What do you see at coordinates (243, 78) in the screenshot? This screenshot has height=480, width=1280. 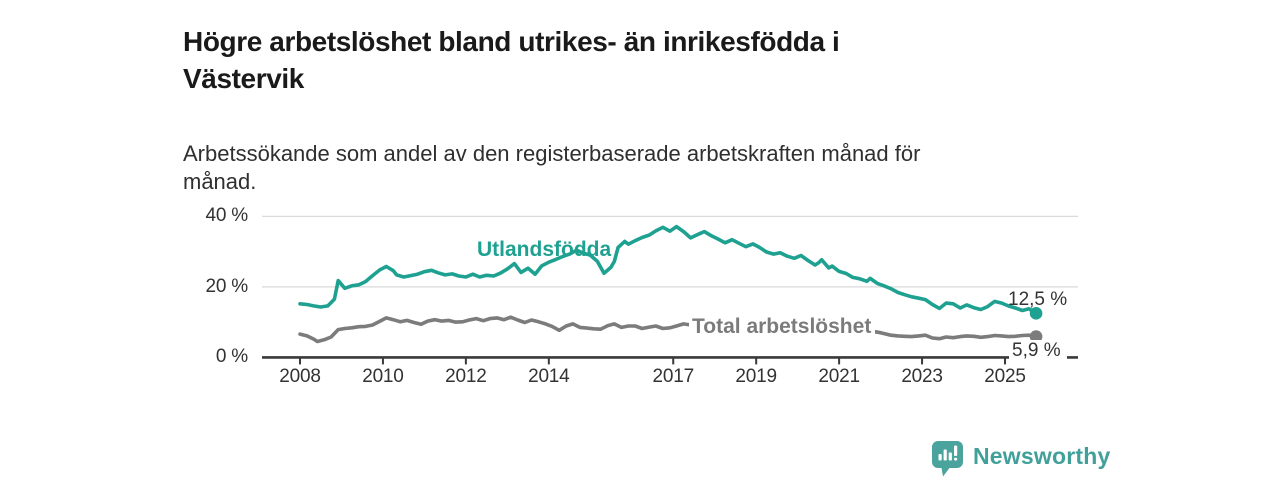 I see `title-line-2: Västervik` at bounding box center [243, 78].